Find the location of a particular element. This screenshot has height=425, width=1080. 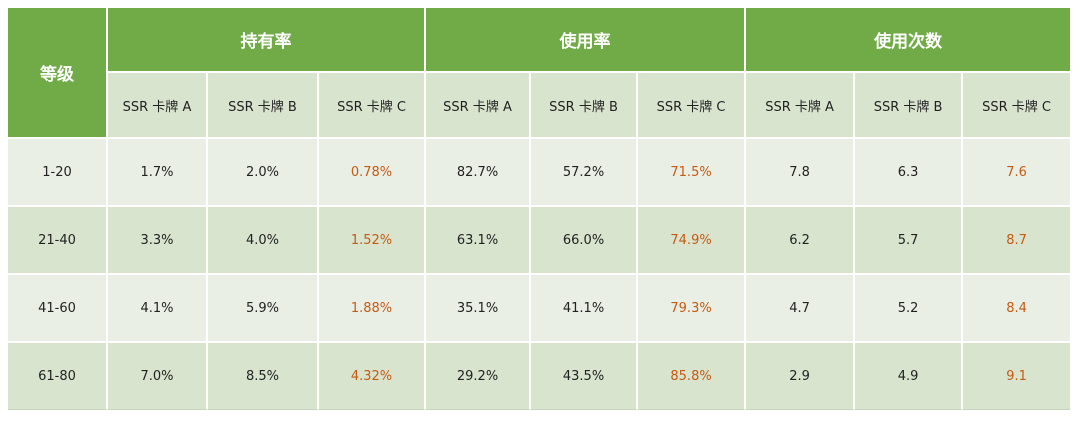

group-header-ownership: 持有率 is located at coordinates (267, 40).